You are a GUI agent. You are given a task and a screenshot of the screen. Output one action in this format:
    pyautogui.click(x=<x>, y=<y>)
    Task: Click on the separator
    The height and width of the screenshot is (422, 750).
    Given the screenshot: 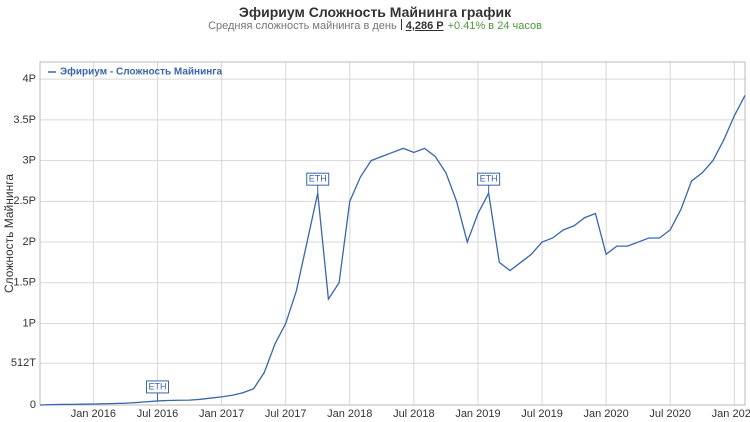 What is the action you would take?
    pyautogui.click(x=401, y=24)
    